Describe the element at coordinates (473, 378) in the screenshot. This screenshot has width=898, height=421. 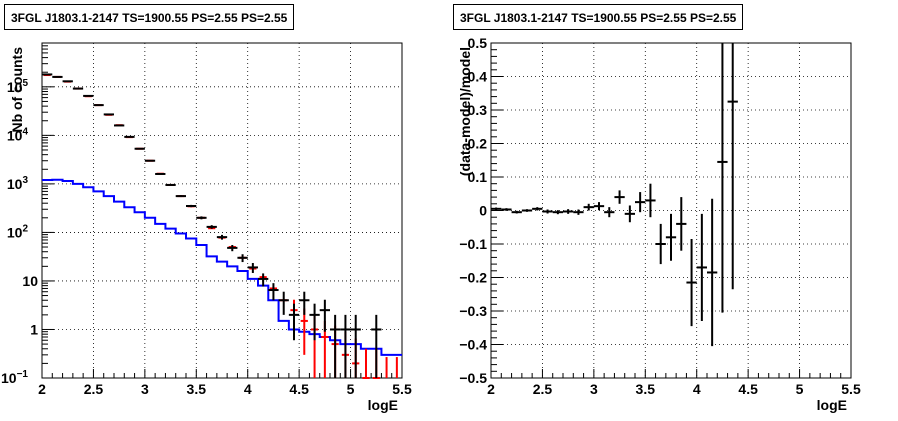
I see `right-y-tick-label: −0.5` at that location.